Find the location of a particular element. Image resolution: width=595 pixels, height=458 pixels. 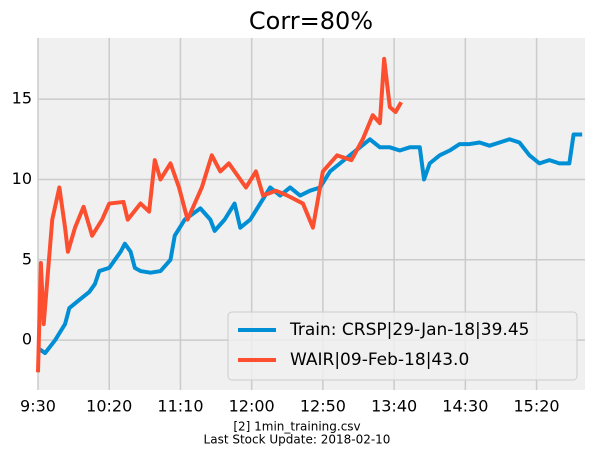

x-tick-label: 11:10 is located at coordinates (180, 406).